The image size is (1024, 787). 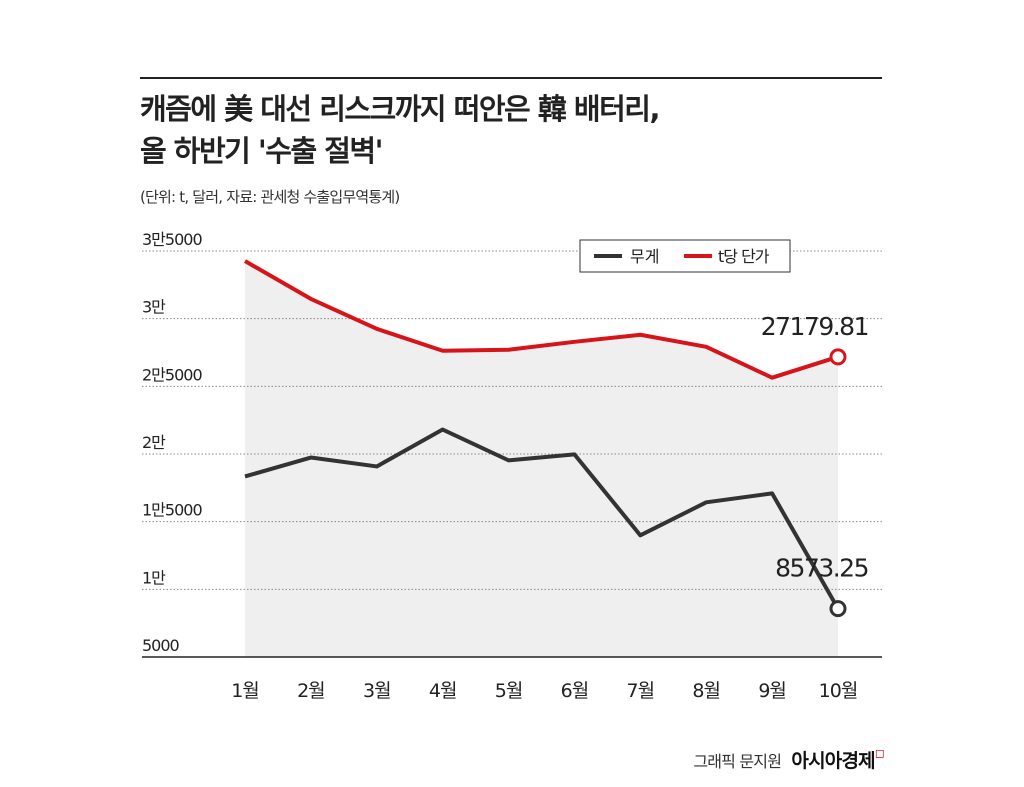 I want to click on x-tick-label: 7월, so click(x=641, y=691).